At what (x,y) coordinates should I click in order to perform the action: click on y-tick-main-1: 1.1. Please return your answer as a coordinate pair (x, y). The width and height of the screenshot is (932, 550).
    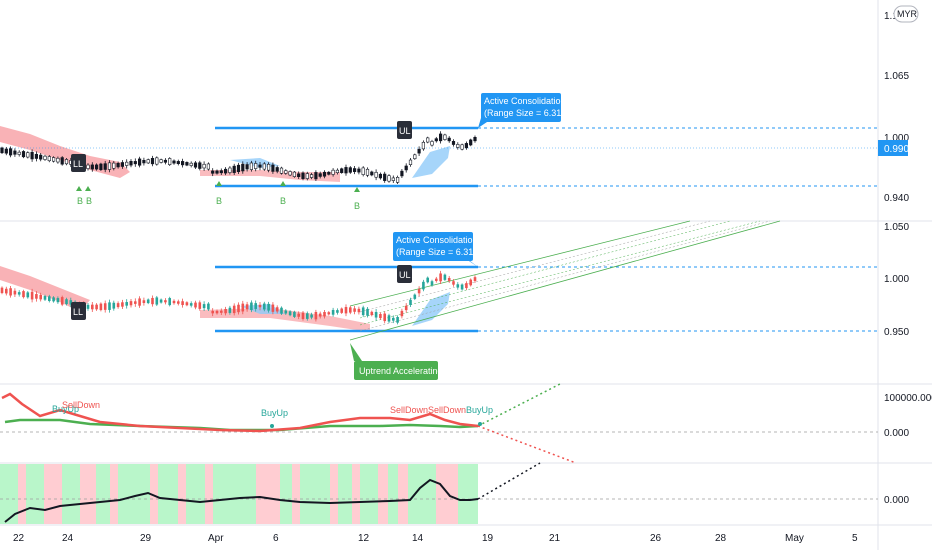
    Looking at the image, I should click on (891, 16).